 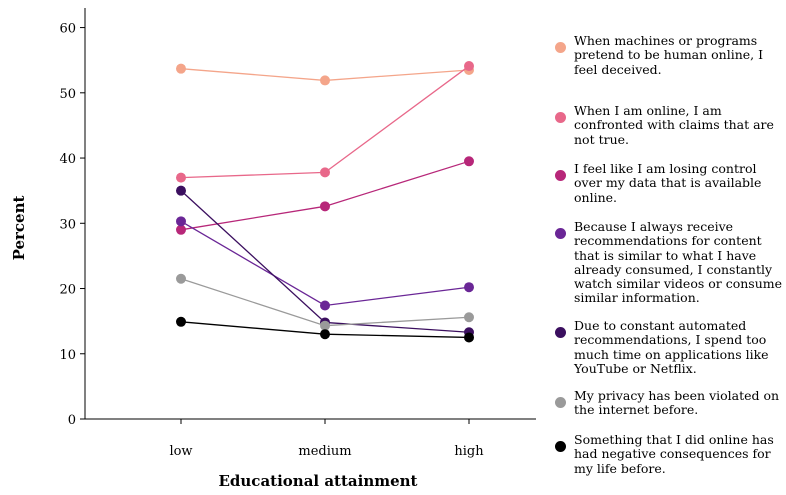 What do you see at coordinates (324, 451) in the screenshot?
I see `x-tick-label: medium` at bounding box center [324, 451].